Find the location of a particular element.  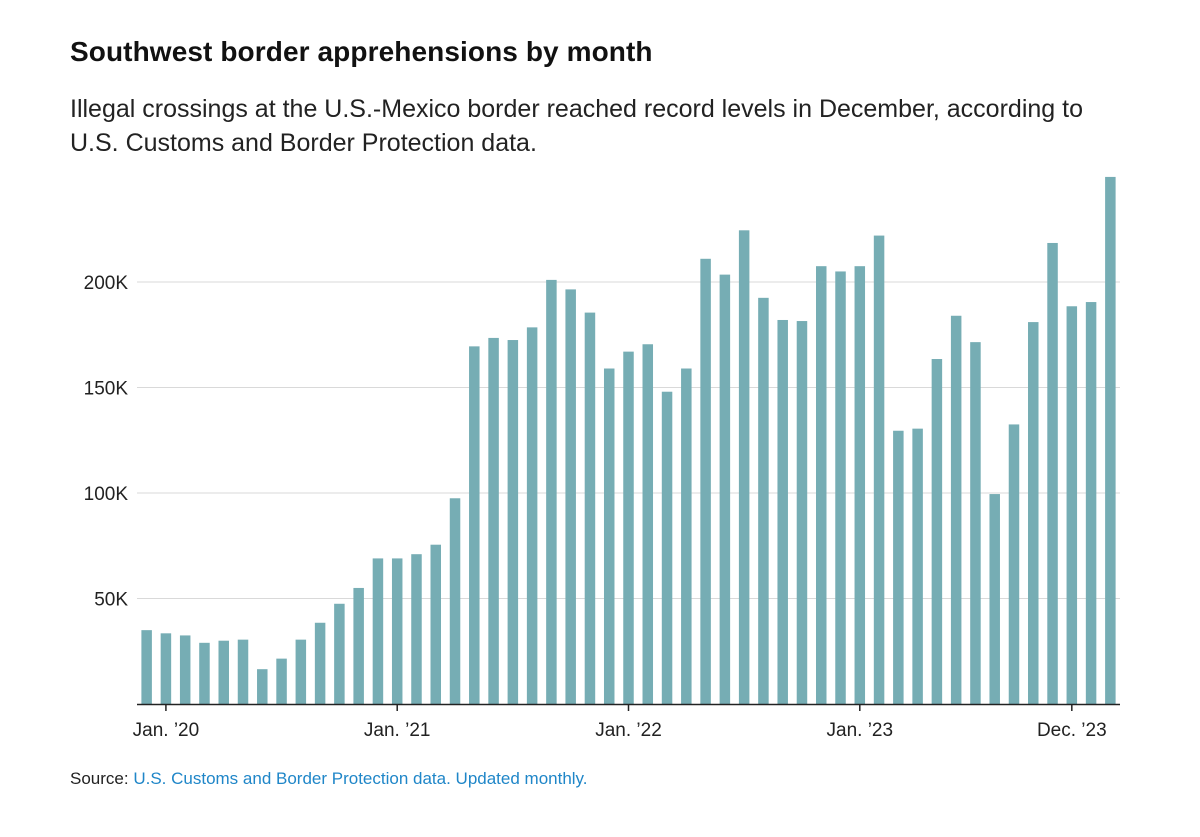

y-tick-label: 150K is located at coordinates (106, 389).